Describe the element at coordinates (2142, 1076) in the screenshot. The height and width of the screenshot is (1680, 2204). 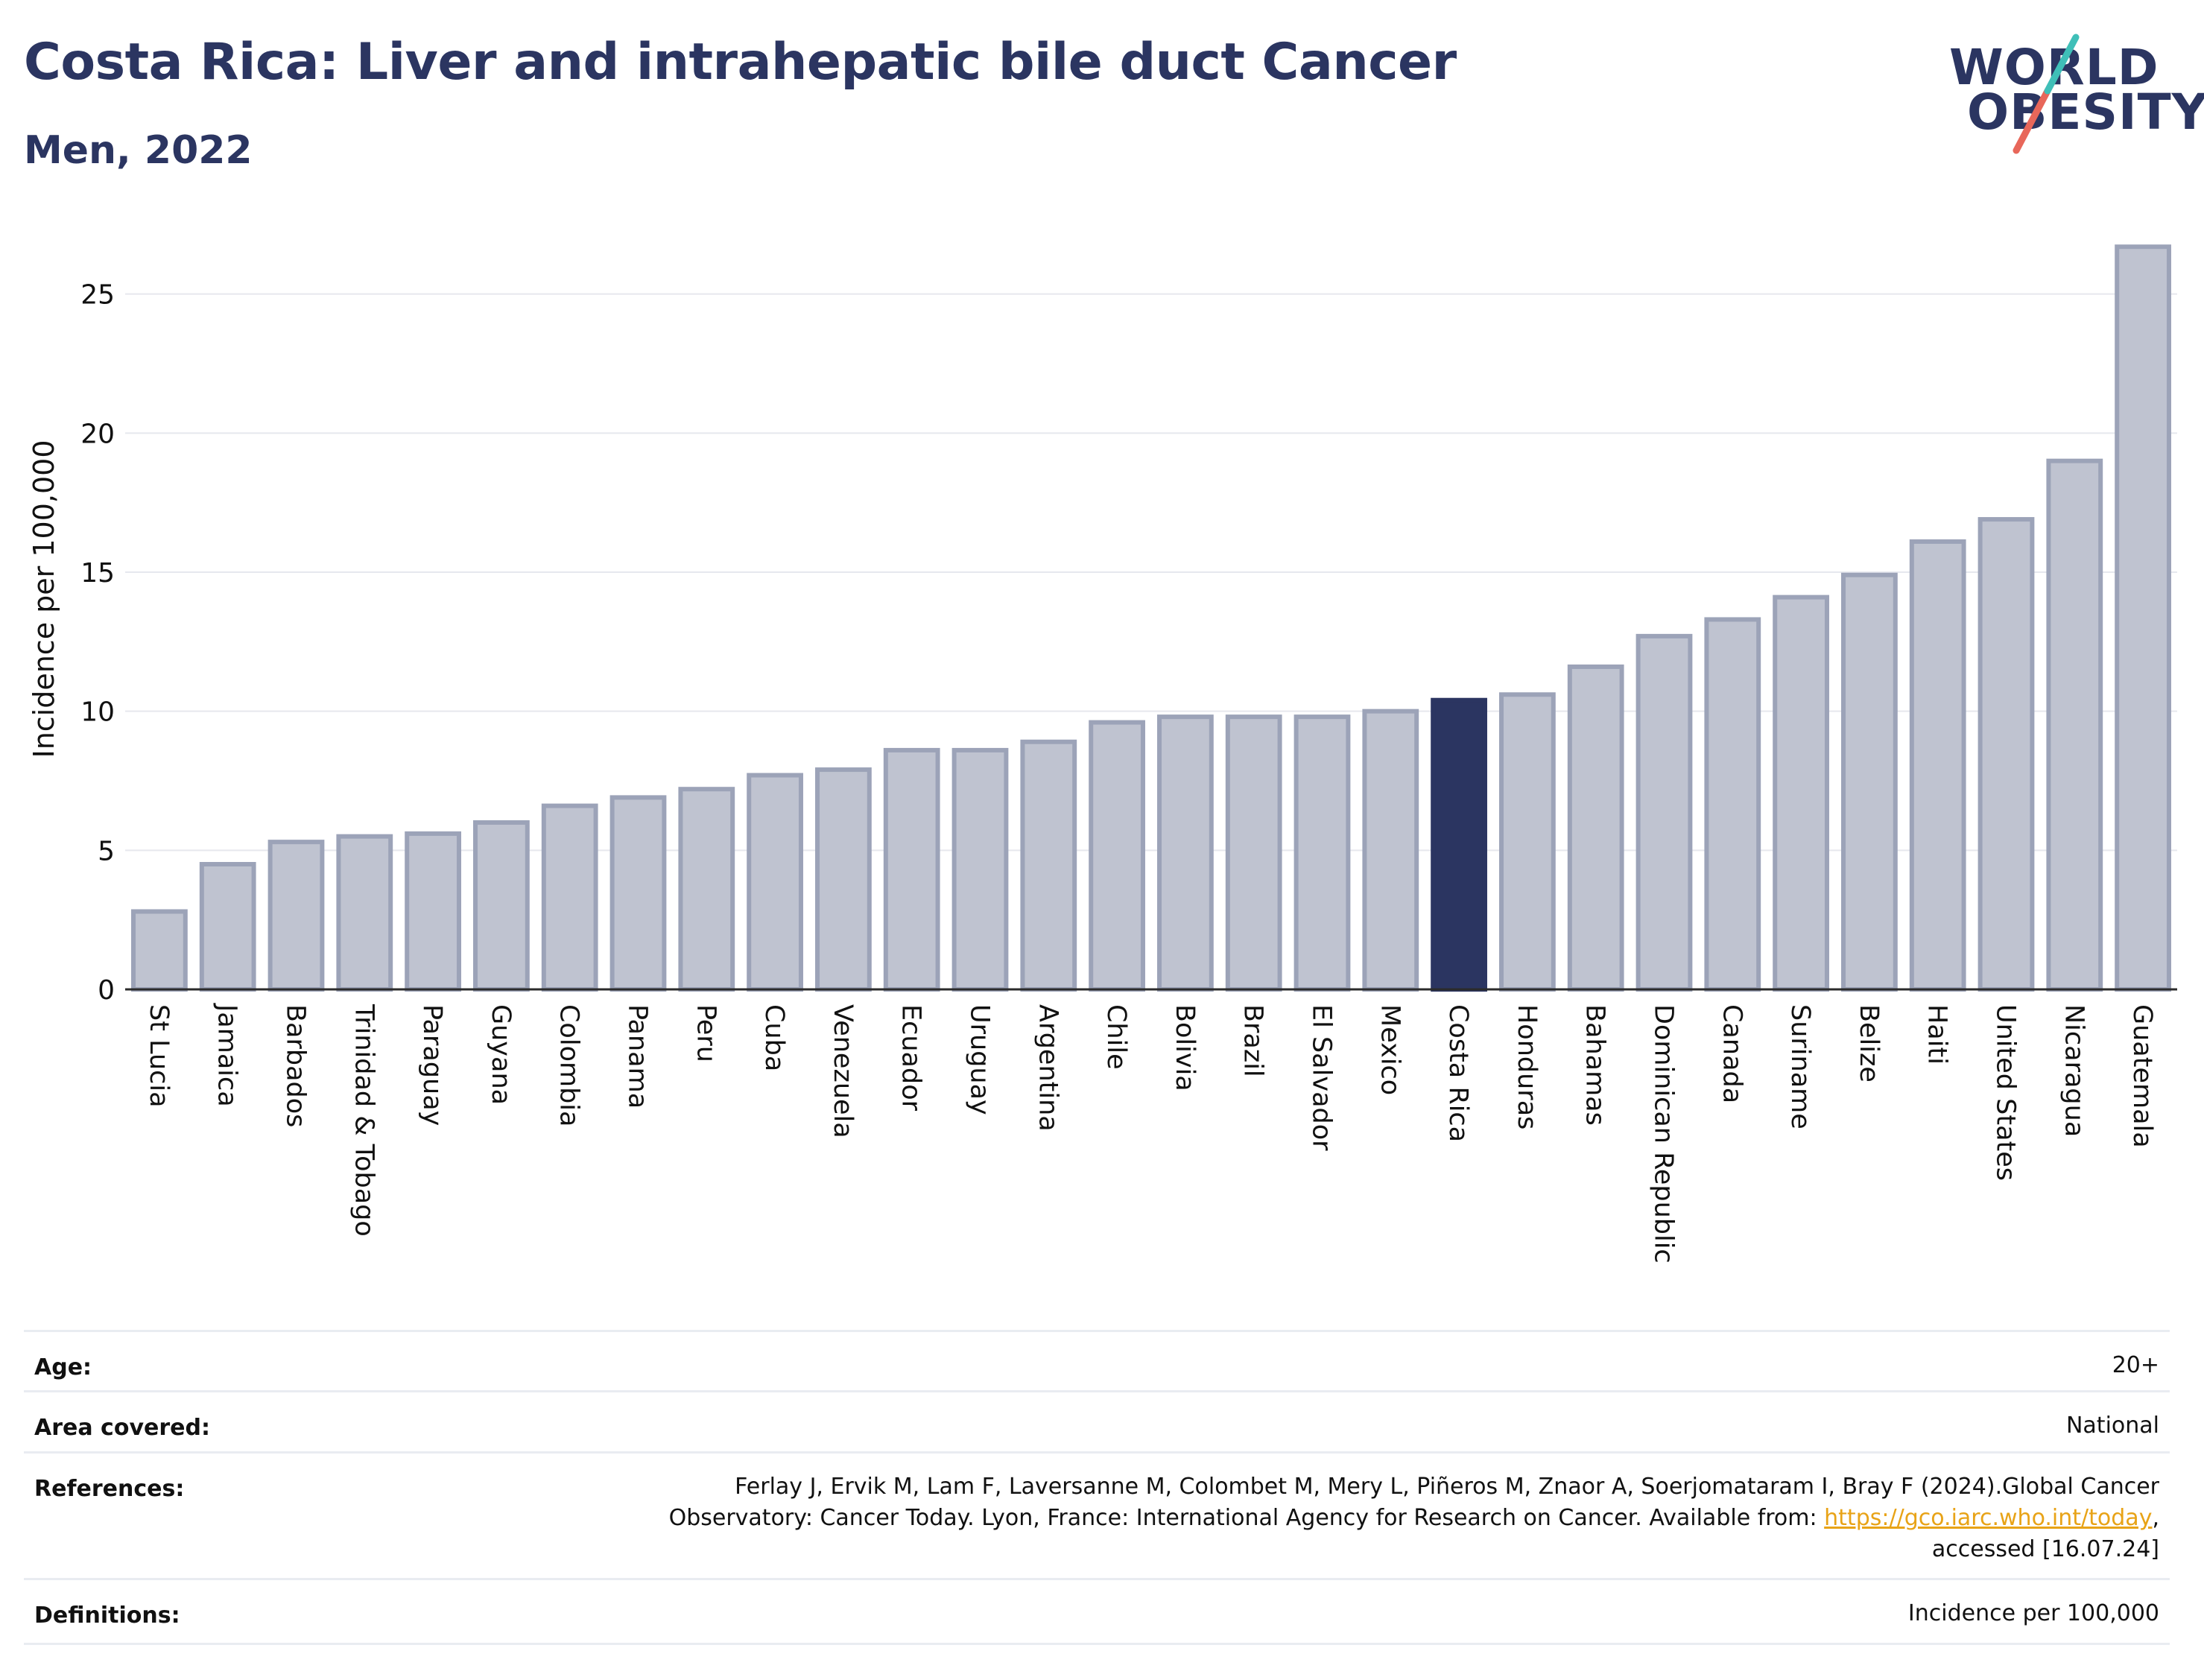
I see `x-tick-label: Guatemala` at that location.